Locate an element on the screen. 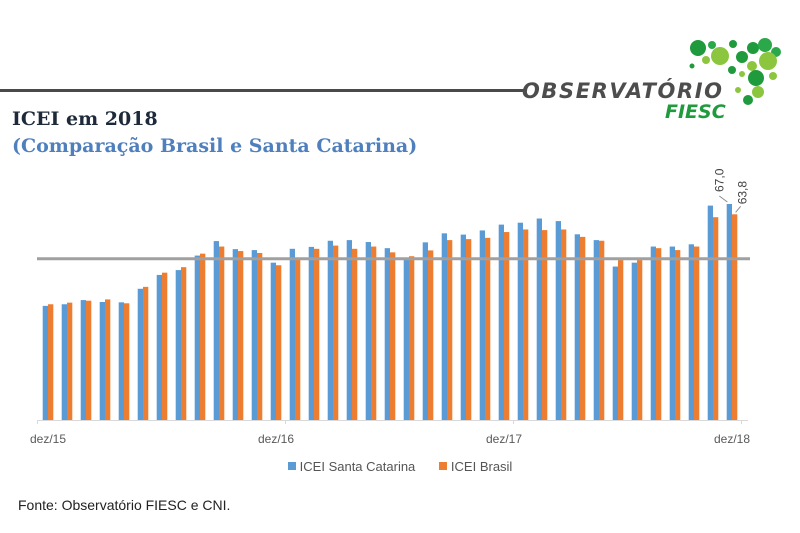  legend-label-sc: ICEI Santa Catarina is located at coordinates (357, 466).